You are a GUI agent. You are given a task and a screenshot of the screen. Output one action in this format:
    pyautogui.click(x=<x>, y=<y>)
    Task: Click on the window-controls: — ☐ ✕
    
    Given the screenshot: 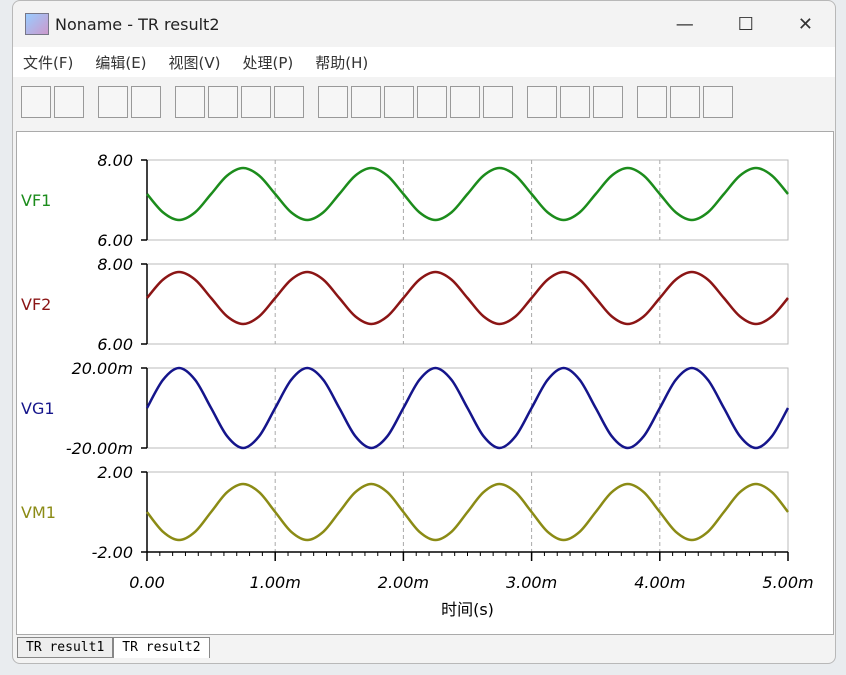 What is the action you would take?
    pyautogui.click(x=744, y=24)
    